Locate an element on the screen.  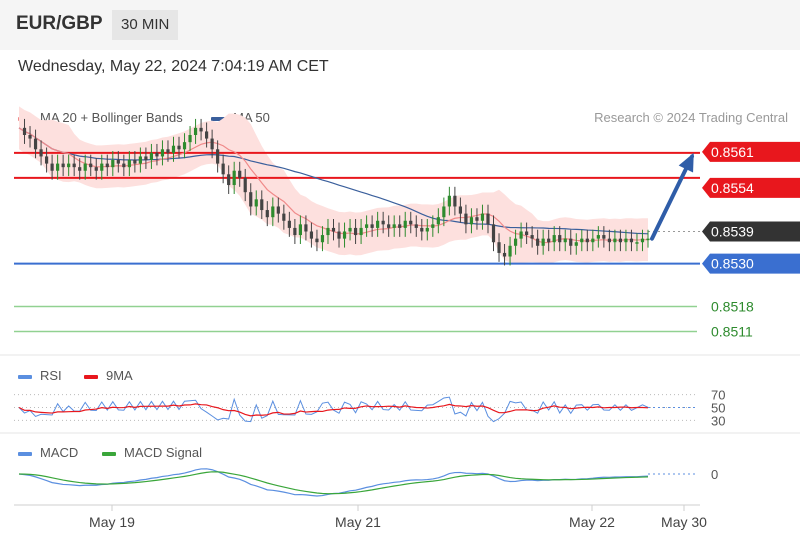
level-label-target: 0.8518 is located at coordinates (732, 307).